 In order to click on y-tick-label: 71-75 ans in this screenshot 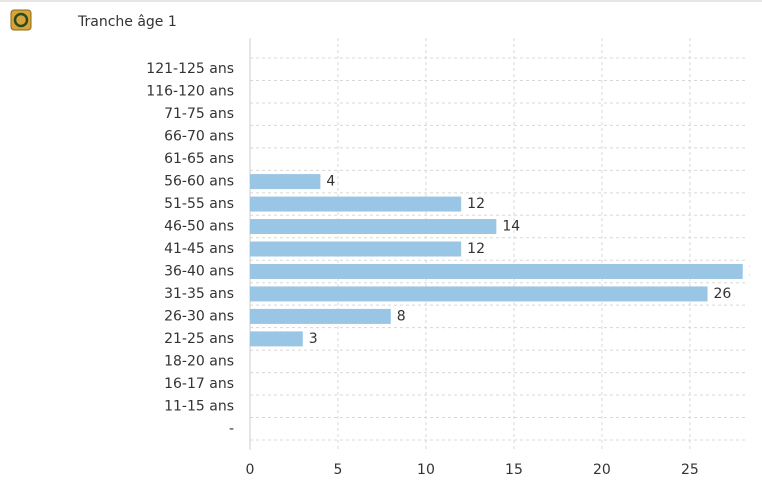, I will do `click(199, 114)`.